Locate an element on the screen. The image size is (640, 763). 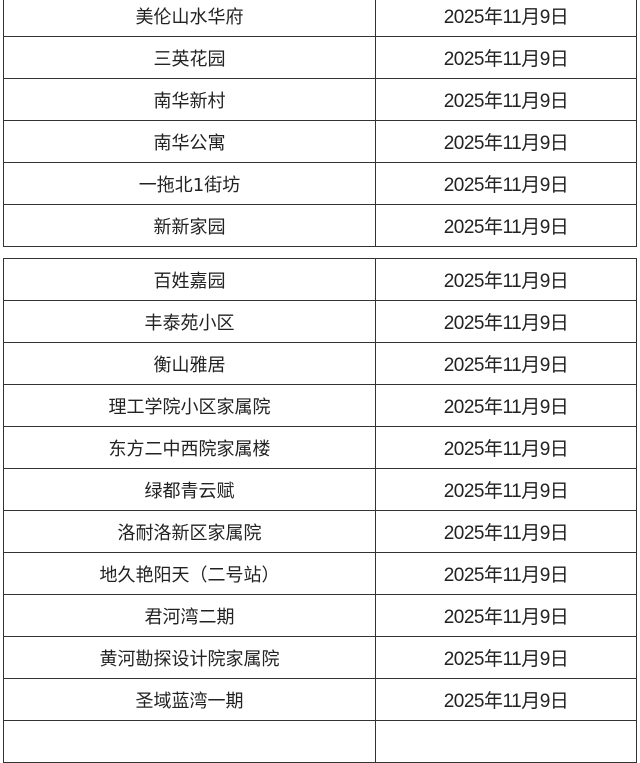
community-name-cell: 君河湾二期 is located at coordinates (189, 615).